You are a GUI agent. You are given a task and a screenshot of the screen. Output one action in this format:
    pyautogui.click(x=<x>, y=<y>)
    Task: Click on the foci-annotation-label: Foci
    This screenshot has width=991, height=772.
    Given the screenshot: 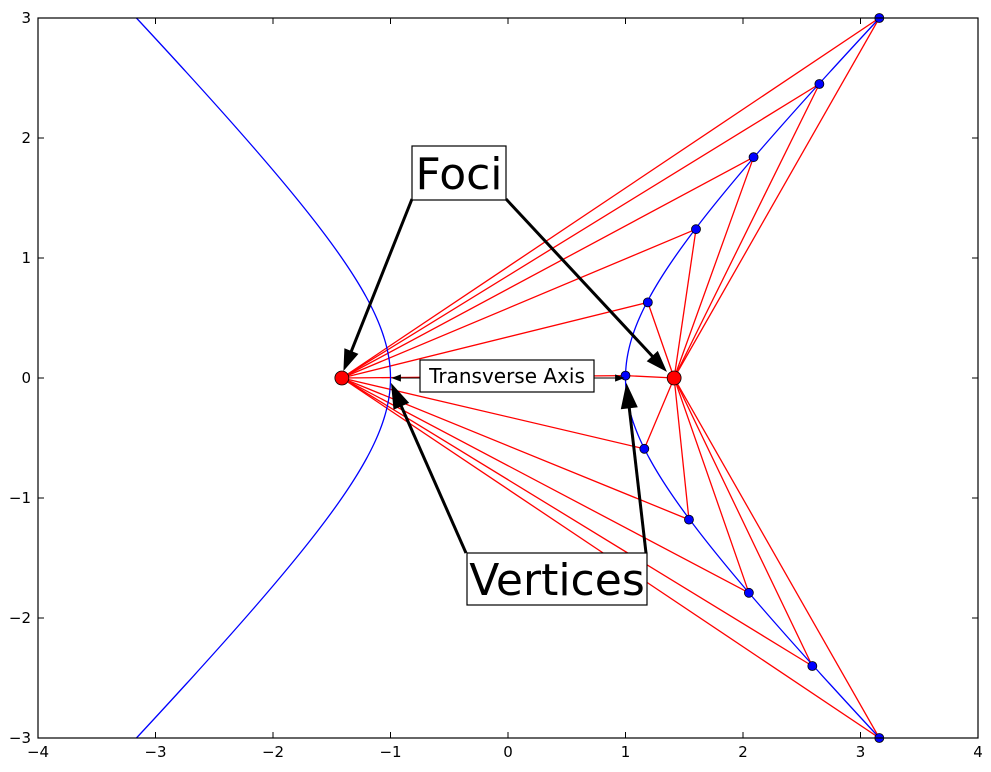 What is the action you would take?
    pyautogui.click(x=458, y=174)
    